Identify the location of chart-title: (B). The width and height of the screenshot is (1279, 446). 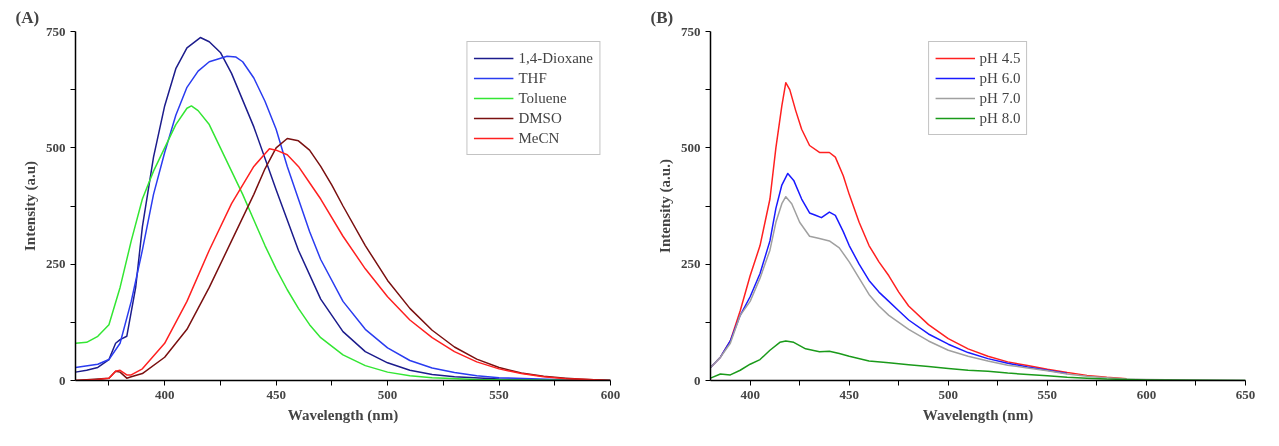
(662, 17).